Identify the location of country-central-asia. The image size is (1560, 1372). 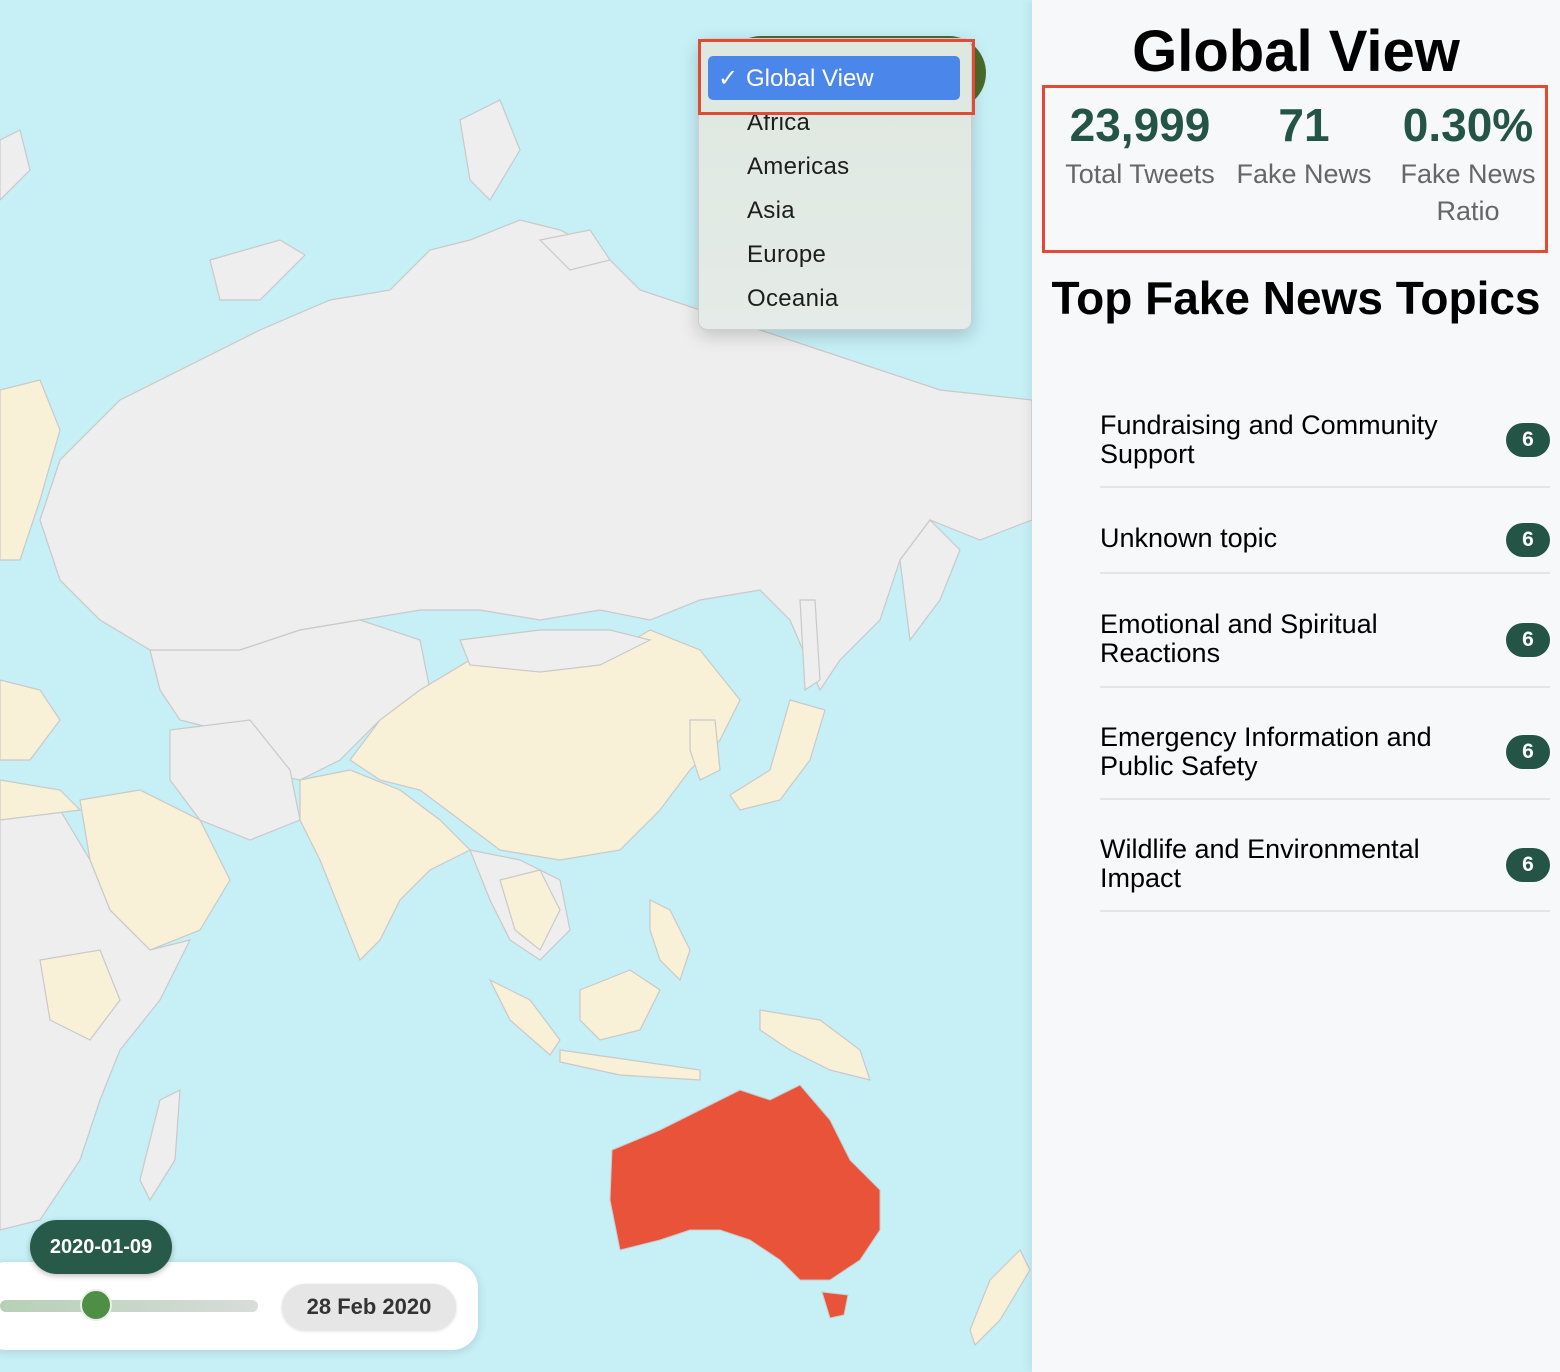
(290, 700).